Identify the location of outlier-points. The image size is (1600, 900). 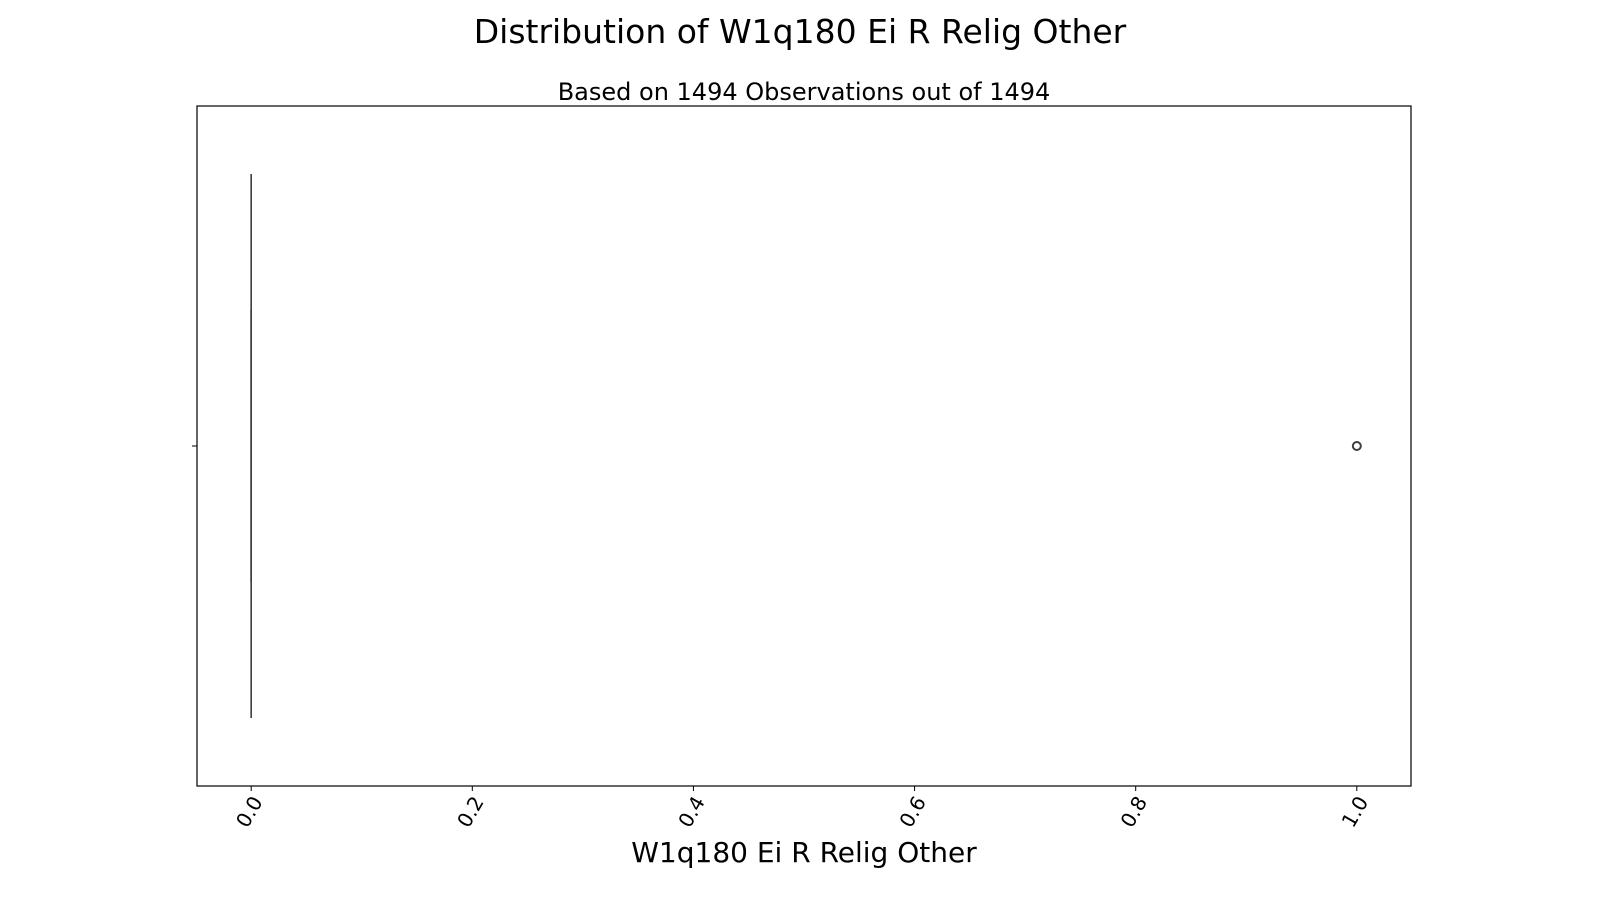
(1356, 446).